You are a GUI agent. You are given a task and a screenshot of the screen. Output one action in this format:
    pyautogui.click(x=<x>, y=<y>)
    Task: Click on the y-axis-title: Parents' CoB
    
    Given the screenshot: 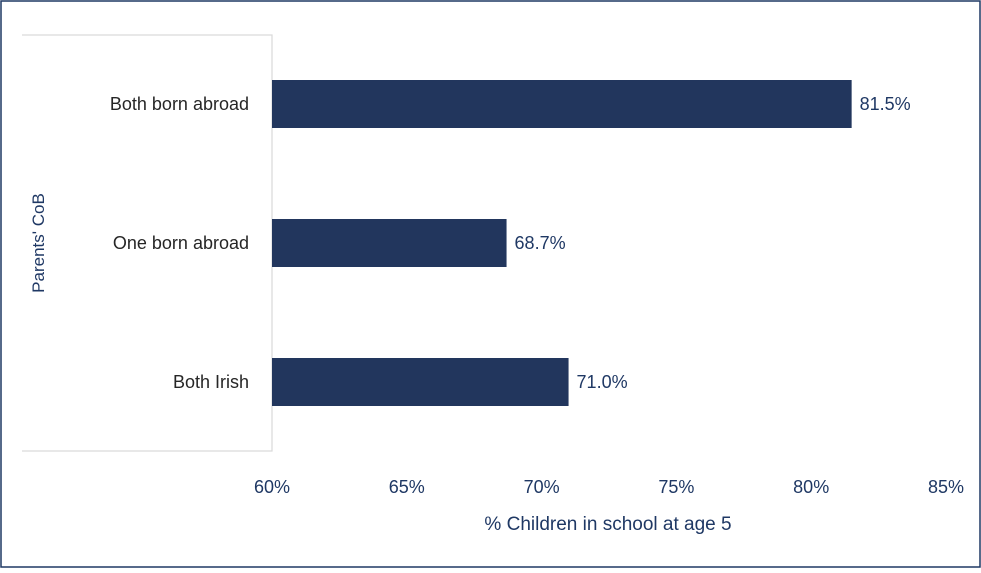 What is the action you would take?
    pyautogui.click(x=38, y=243)
    